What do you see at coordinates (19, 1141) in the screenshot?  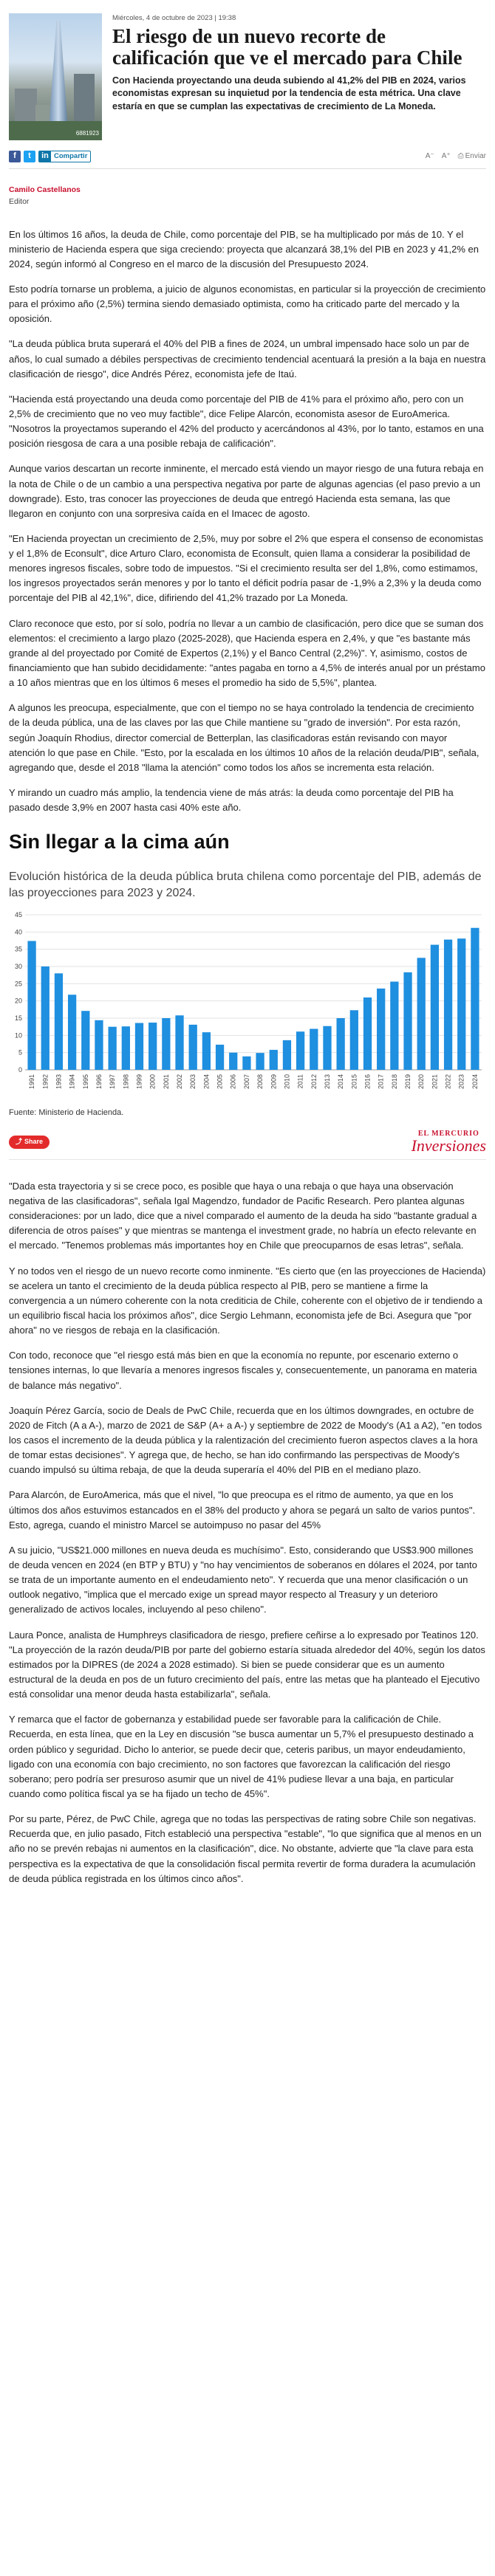 I see `share-icon: ⤴` at bounding box center [19, 1141].